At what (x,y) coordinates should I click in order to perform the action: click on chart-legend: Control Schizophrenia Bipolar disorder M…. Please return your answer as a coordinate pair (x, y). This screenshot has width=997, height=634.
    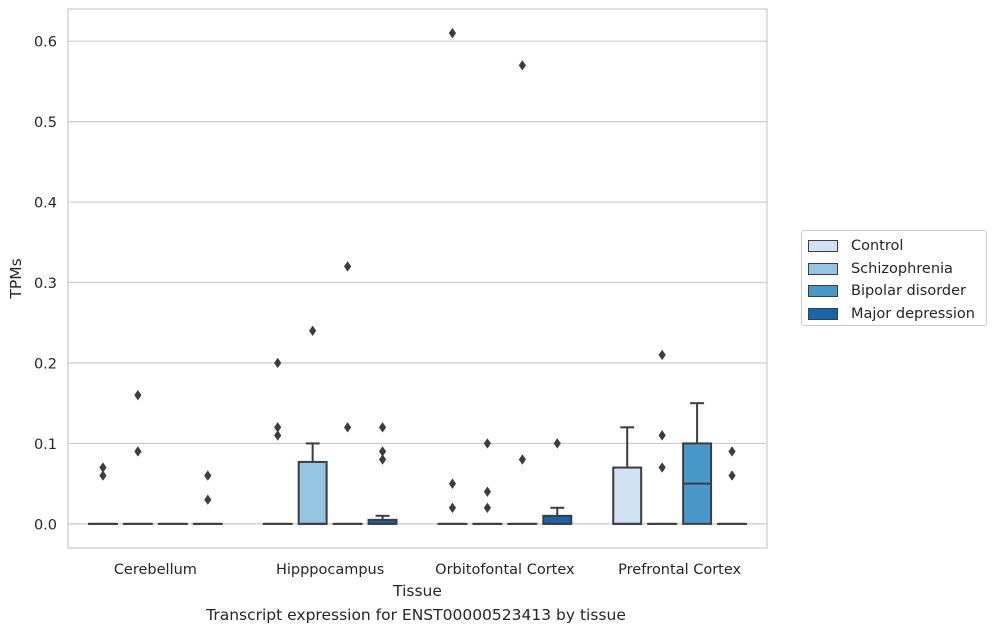
    Looking at the image, I should click on (894, 278).